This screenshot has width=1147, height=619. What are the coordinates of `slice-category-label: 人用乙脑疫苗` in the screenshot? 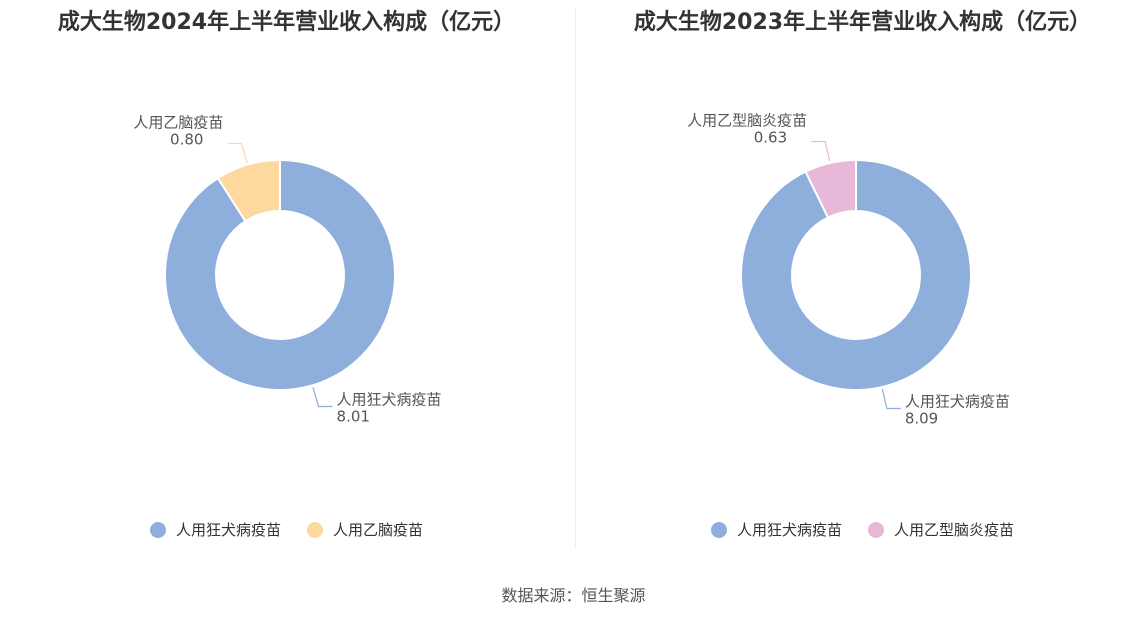 It's located at (178, 123).